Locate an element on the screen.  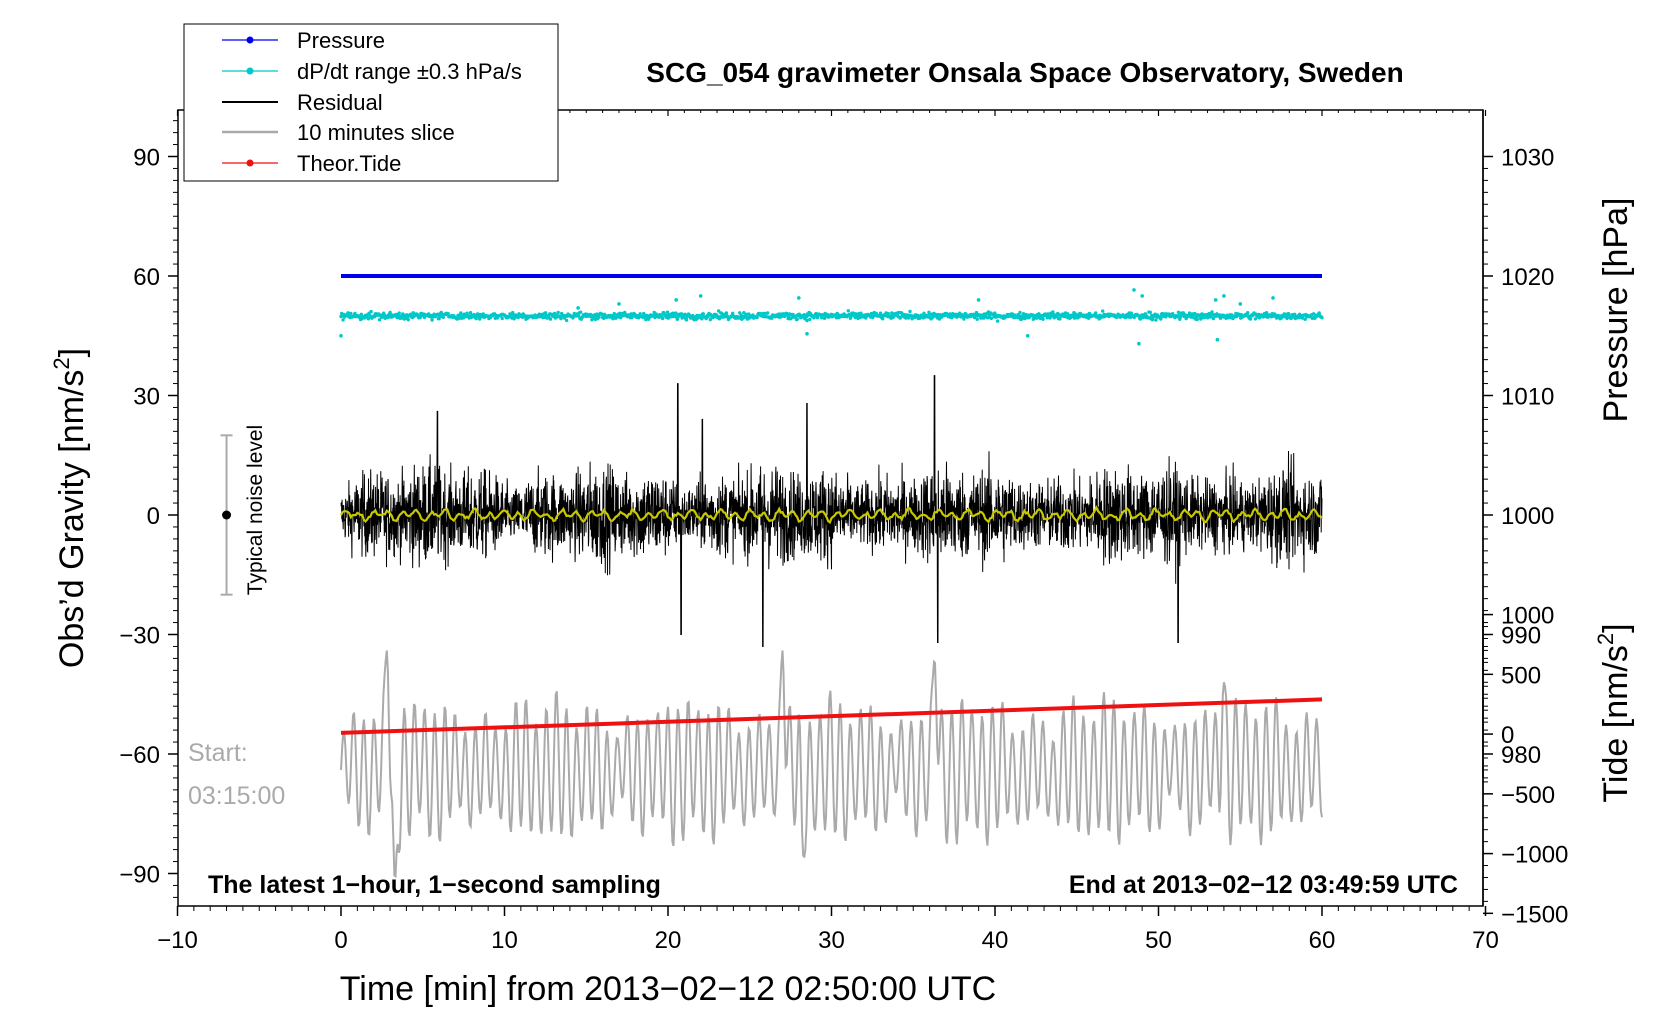
x-tick-label: 20 is located at coordinates (668, 940).